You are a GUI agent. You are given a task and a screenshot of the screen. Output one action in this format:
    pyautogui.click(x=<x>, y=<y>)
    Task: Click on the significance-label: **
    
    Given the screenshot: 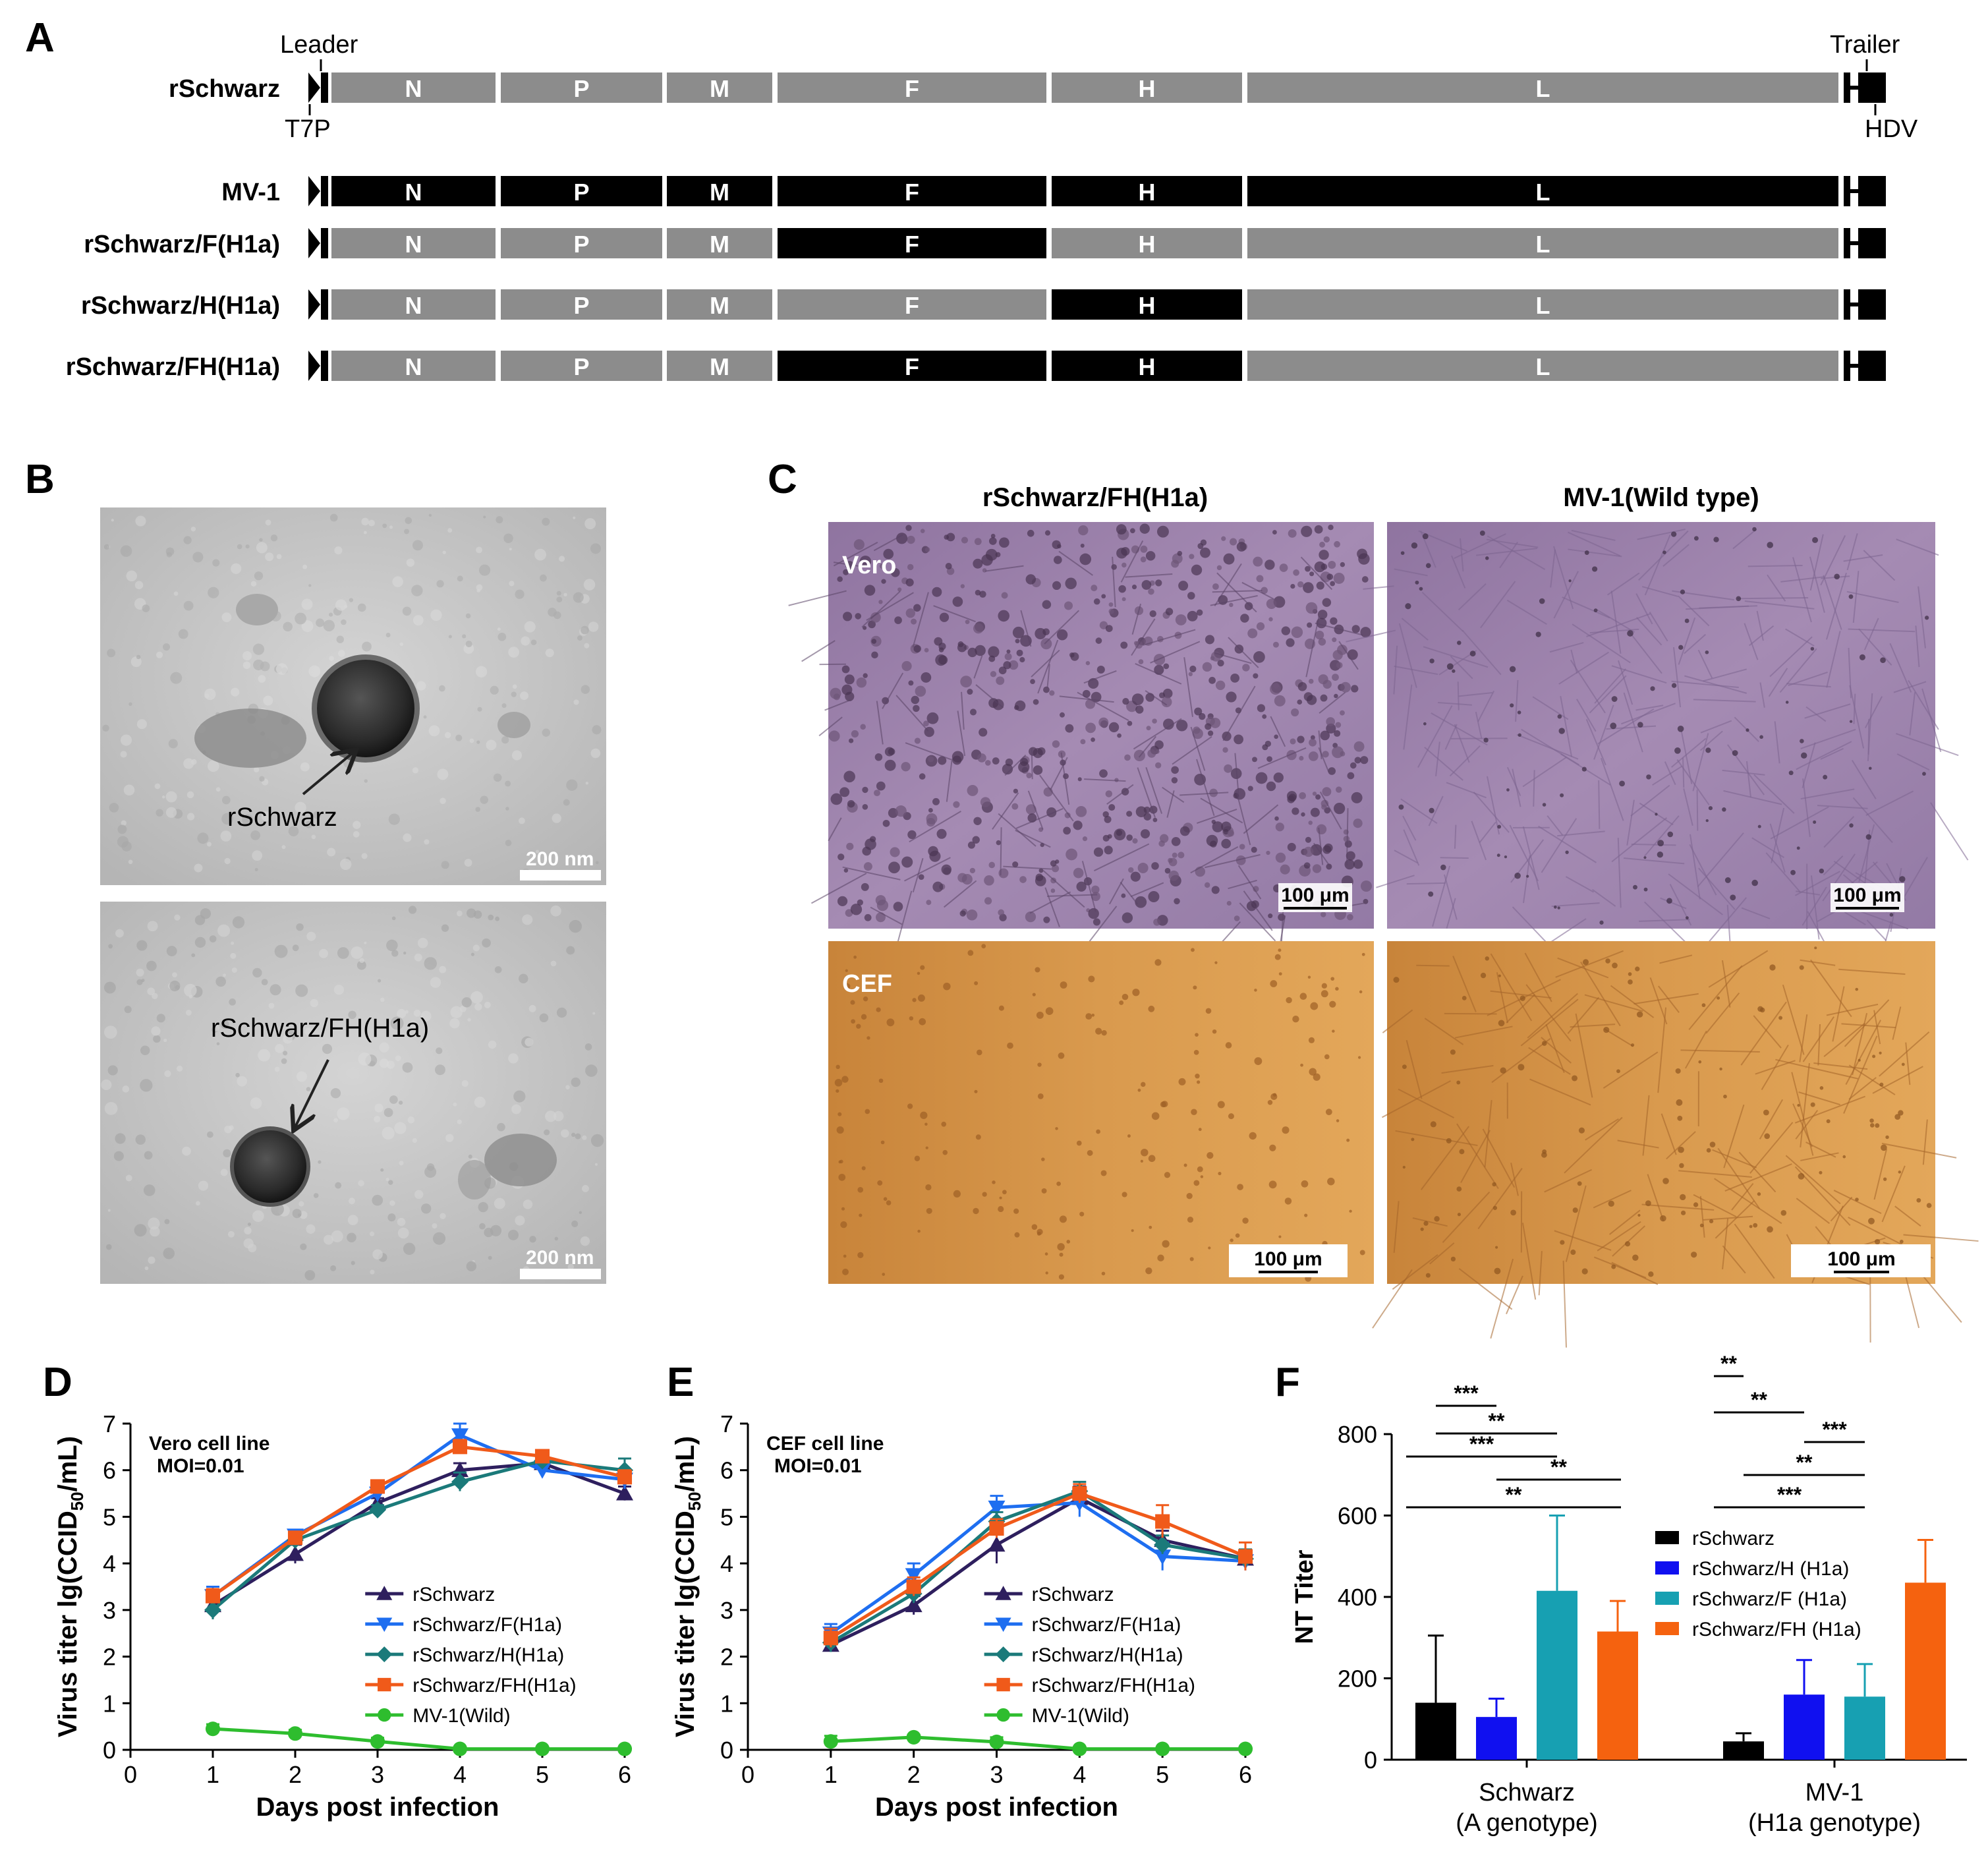 What is the action you would take?
    pyautogui.click(x=1729, y=1363)
    